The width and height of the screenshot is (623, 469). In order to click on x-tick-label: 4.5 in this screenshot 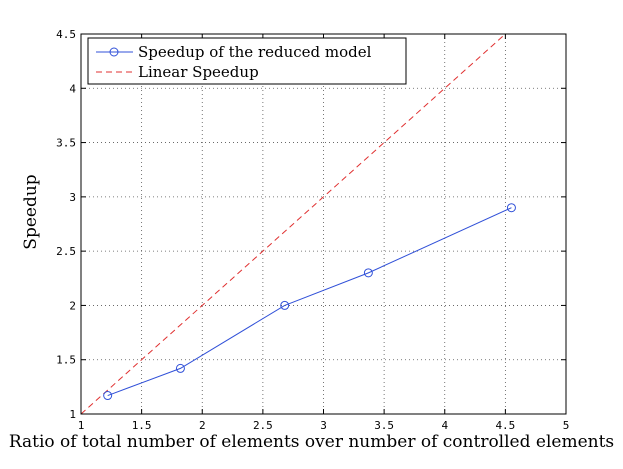, I will do `click(505, 425)`.